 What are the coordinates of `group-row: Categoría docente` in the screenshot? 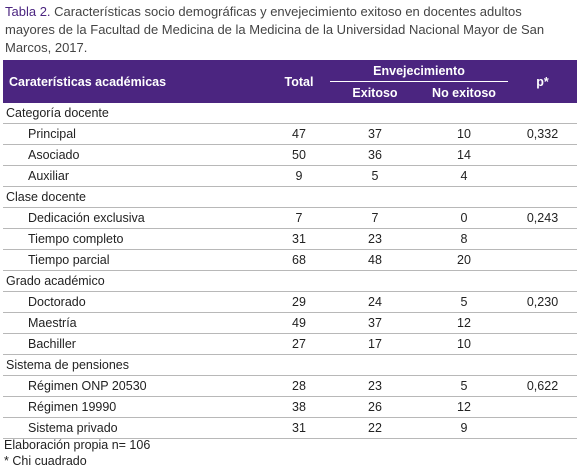 It's located at (290, 113).